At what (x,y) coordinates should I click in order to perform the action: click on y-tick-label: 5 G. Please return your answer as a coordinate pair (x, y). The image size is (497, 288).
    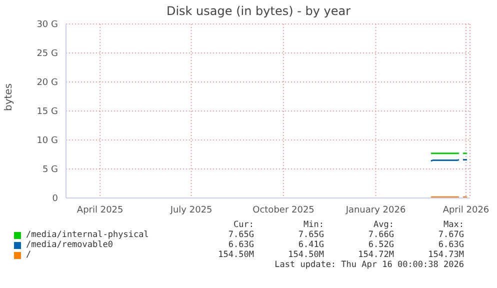
    Looking at the image, I should click on (50, 170).